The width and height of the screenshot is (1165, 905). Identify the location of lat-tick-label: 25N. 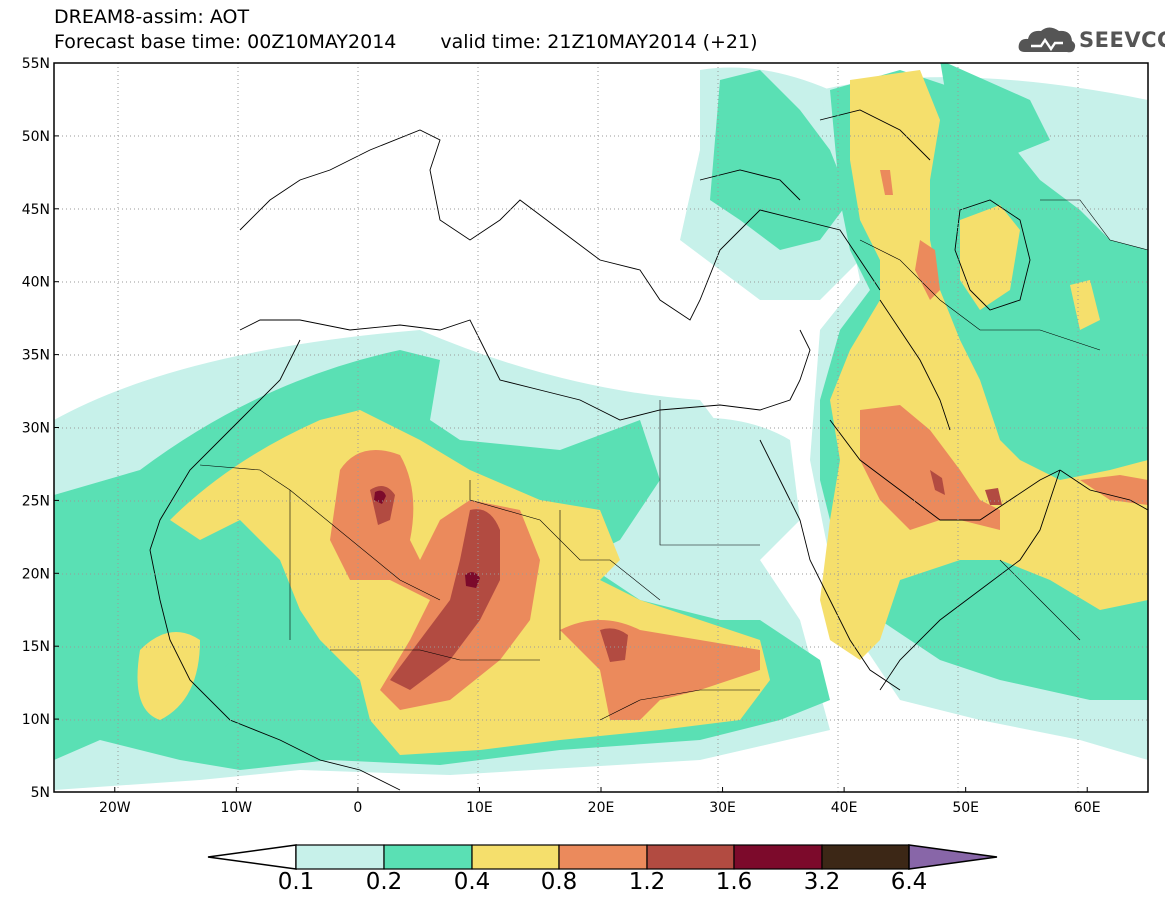
(36, 501).